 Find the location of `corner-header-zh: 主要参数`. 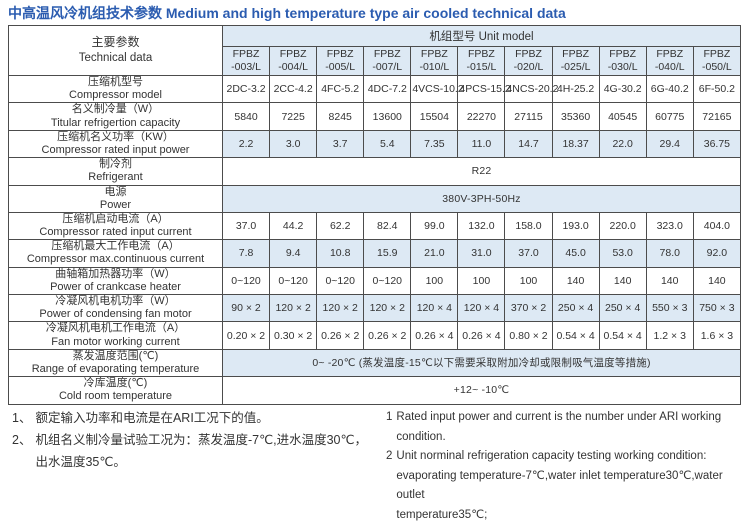

corner-header-zh: 主要参数 is located at coordinates (115, 42).